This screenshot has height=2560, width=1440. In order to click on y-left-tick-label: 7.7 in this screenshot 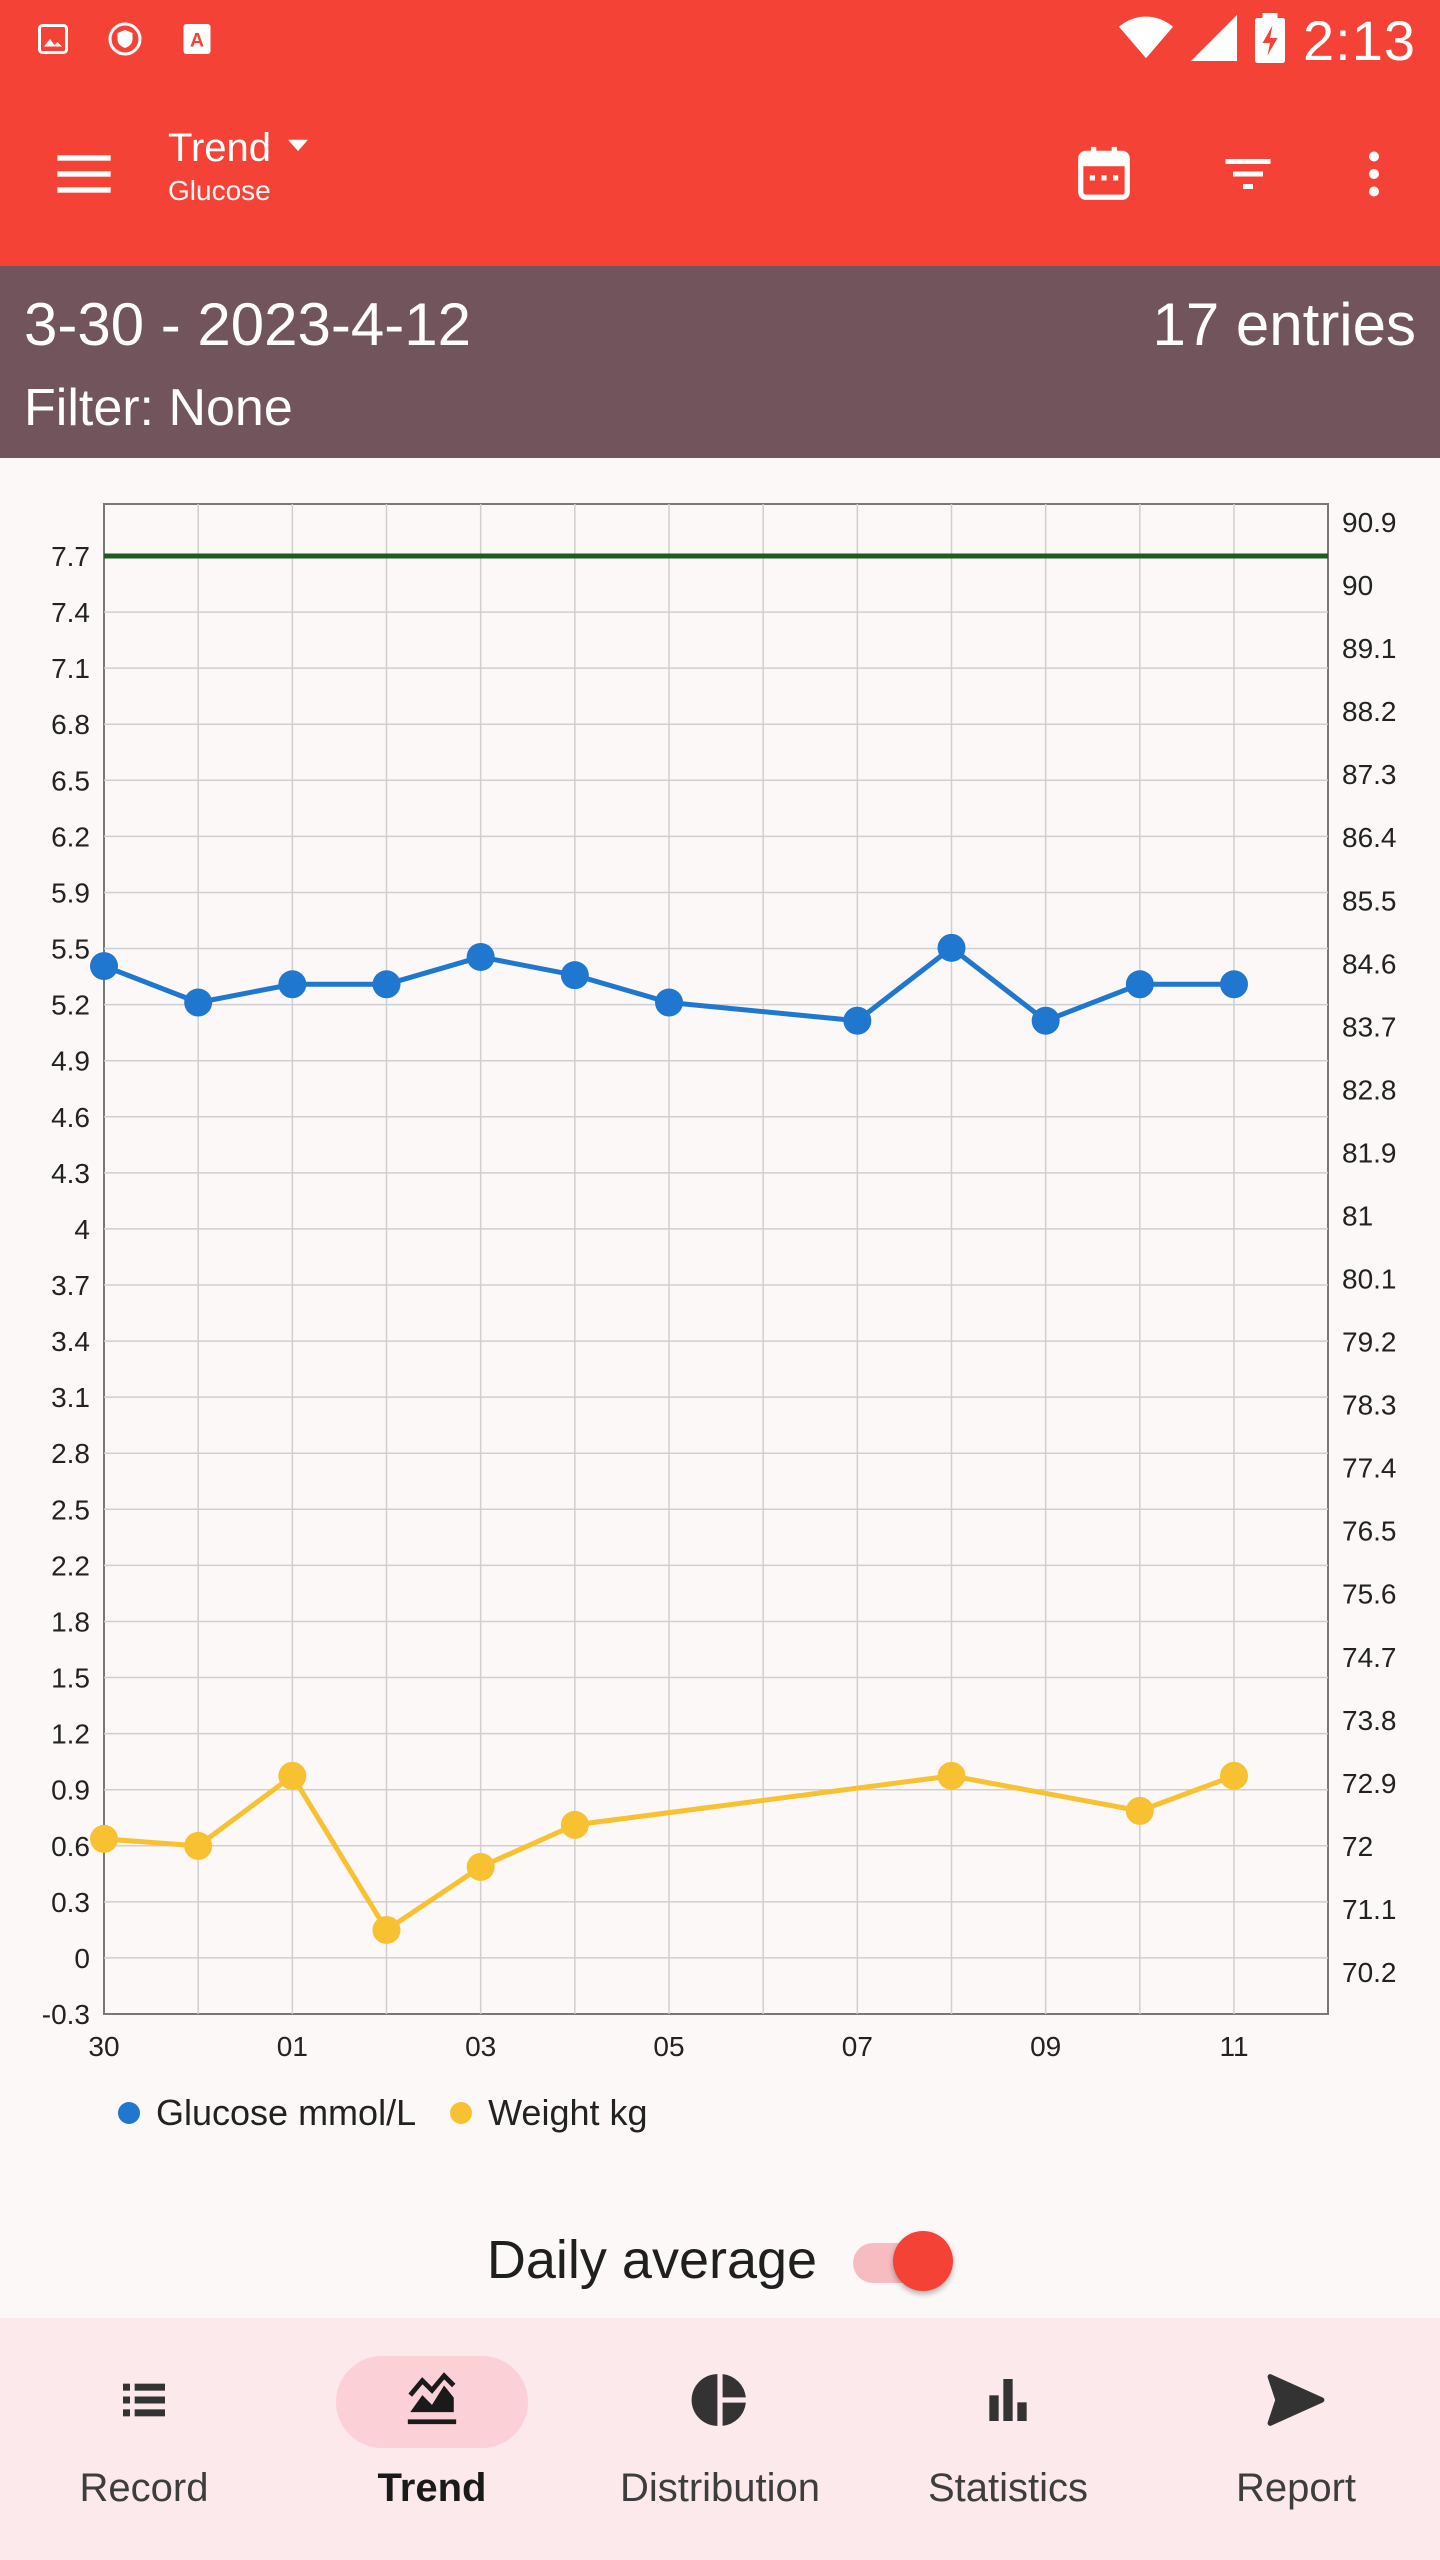, I will do `click(70, 556)`.